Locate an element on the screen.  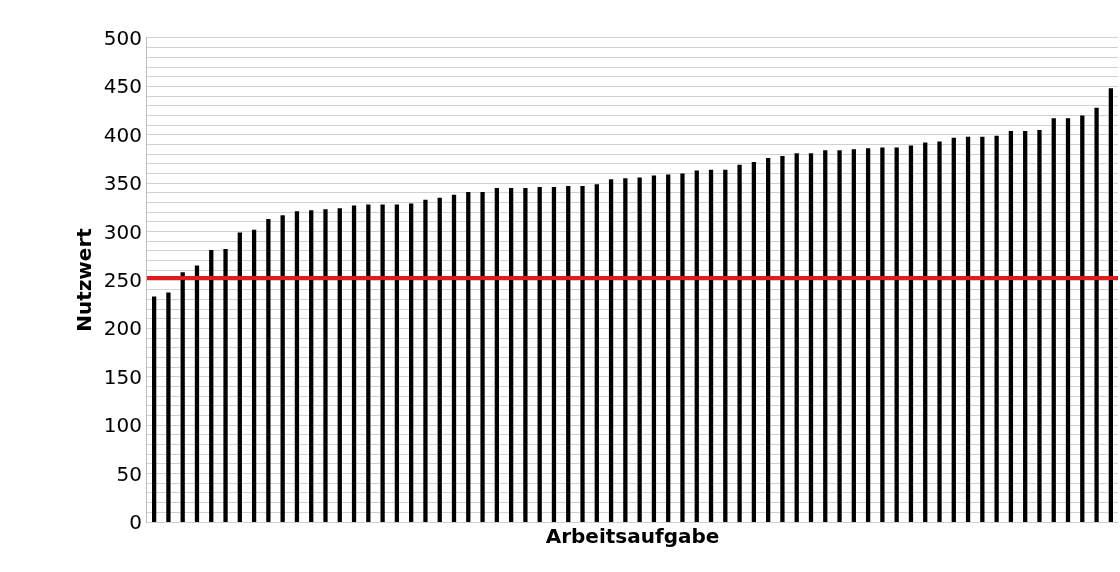
y-tick-label: 300 is located at coordinates (122, 231).